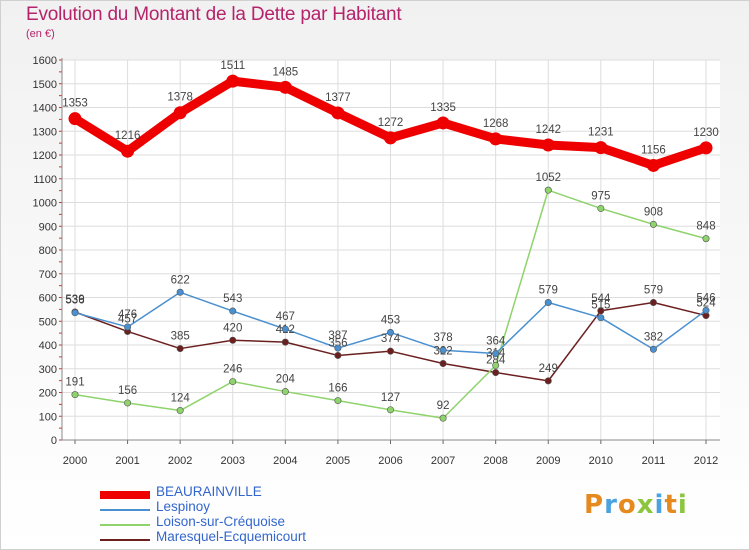 Image resolution: width=750 pixels, height=550 pixels. I want to click on data-label: 467, so click(285, 317).